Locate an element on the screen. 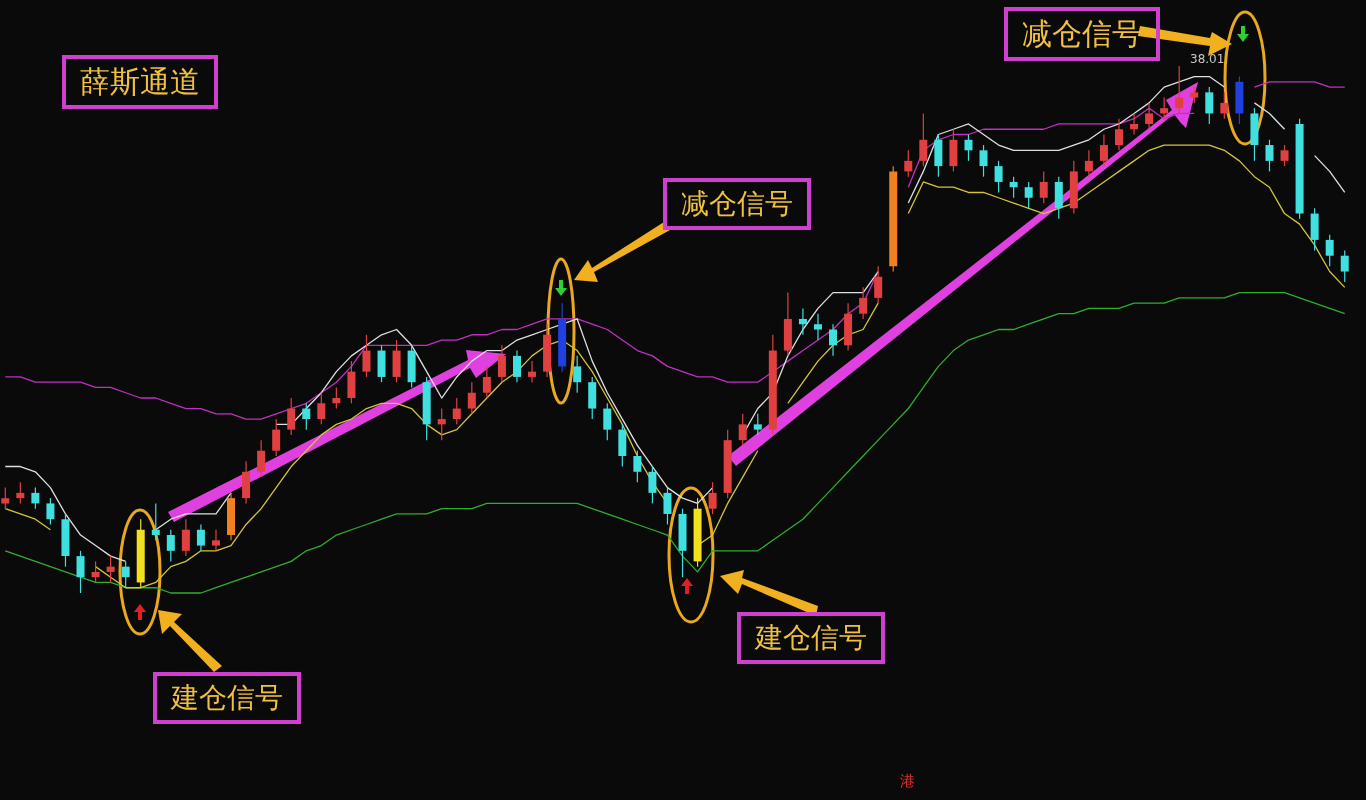 Image resolution: width=1366 pixels, height=800 pixels. annotation: 减仓信号 is located at coordinates (737, 204).